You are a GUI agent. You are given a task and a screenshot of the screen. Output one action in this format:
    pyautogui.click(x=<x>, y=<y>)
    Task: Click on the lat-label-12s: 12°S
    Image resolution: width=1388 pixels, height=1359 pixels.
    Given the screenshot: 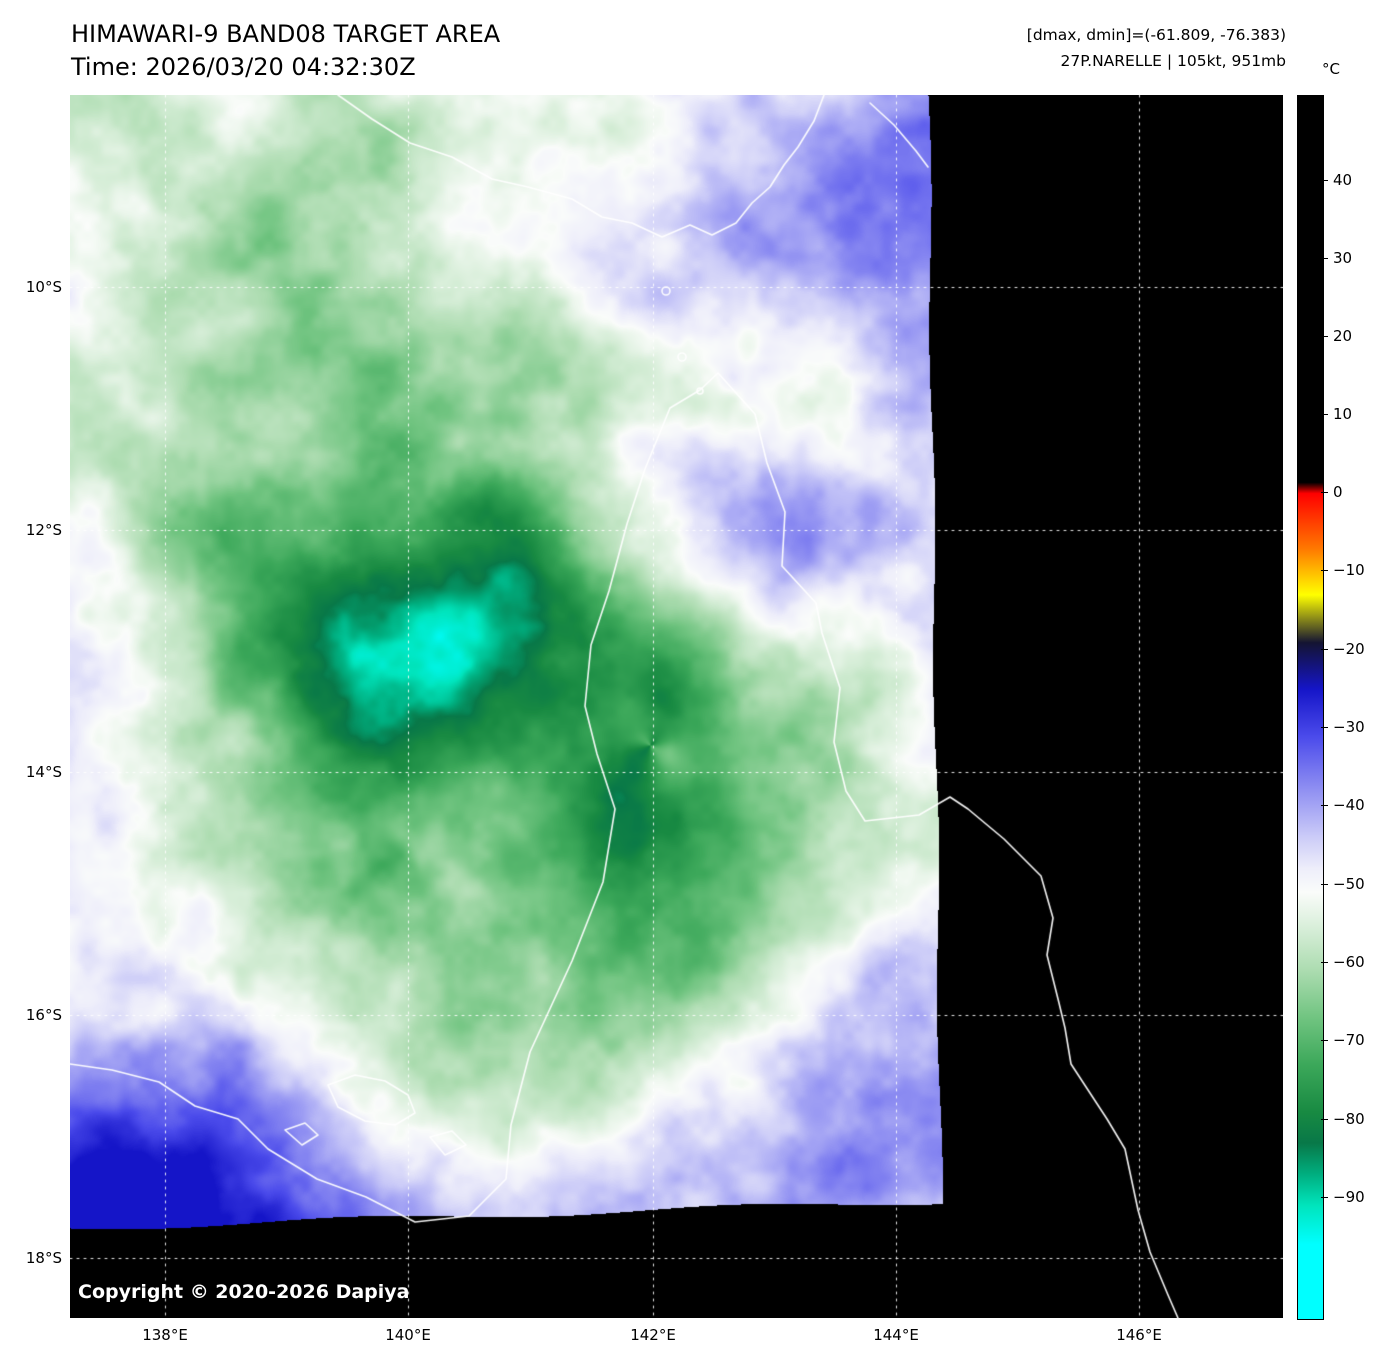 What is the action you would take?
    pyautogui.click(x=43, y=530)
    